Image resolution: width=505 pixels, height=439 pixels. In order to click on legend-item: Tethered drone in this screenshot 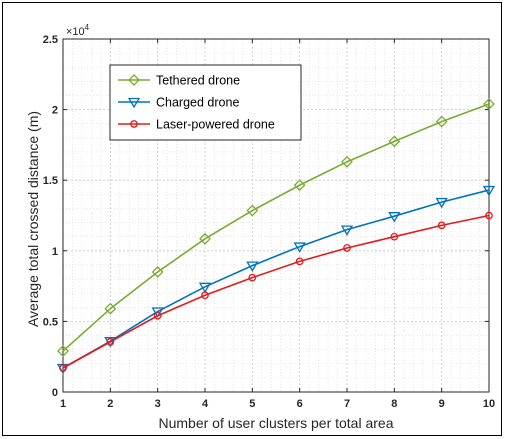, I will do `click(179, 81)`.